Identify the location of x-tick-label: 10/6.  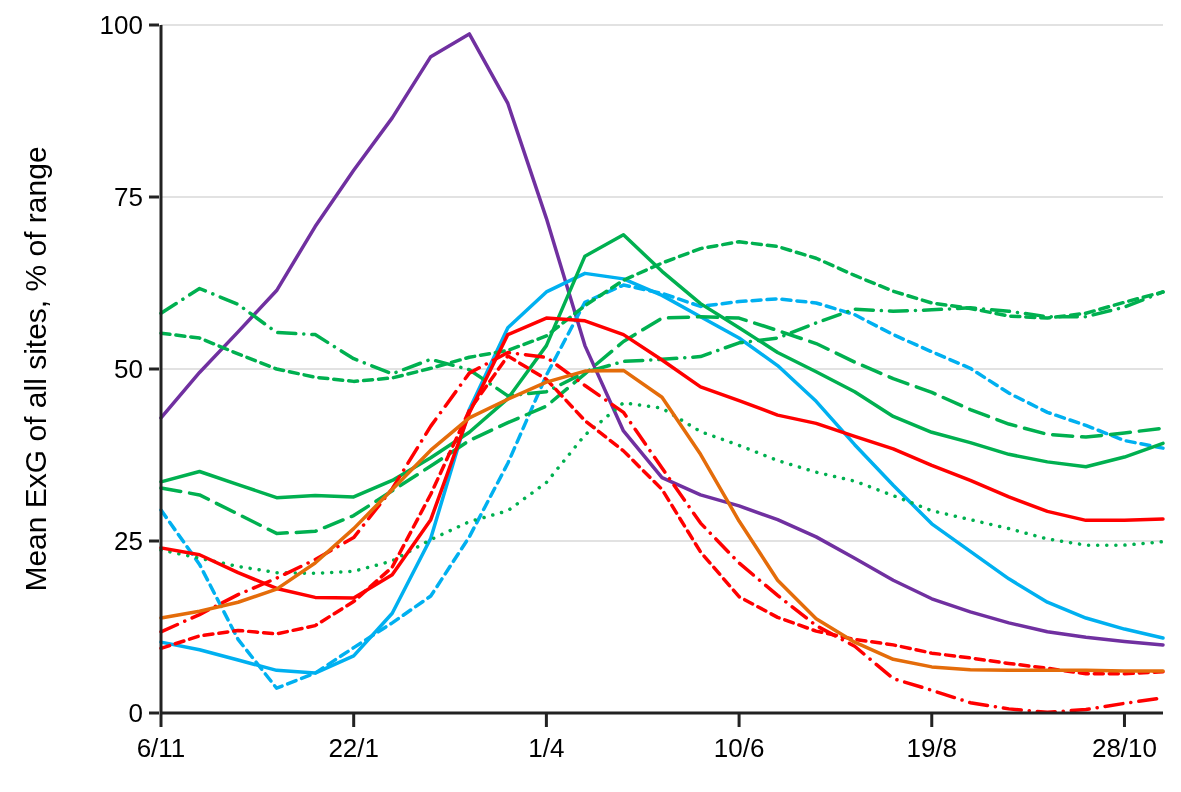
(739, 748).